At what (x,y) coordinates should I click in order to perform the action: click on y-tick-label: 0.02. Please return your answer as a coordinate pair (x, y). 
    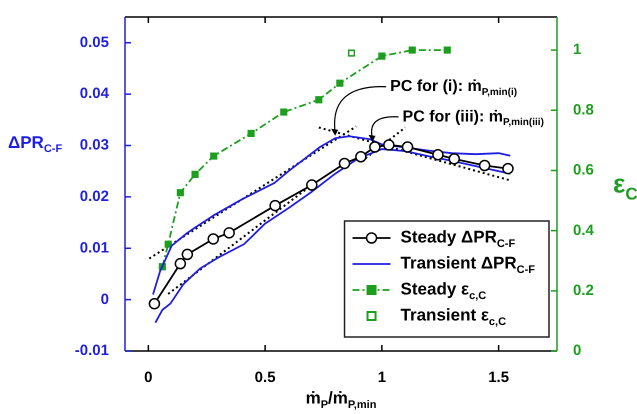
    Looking at the image, I should click on (94, 196).